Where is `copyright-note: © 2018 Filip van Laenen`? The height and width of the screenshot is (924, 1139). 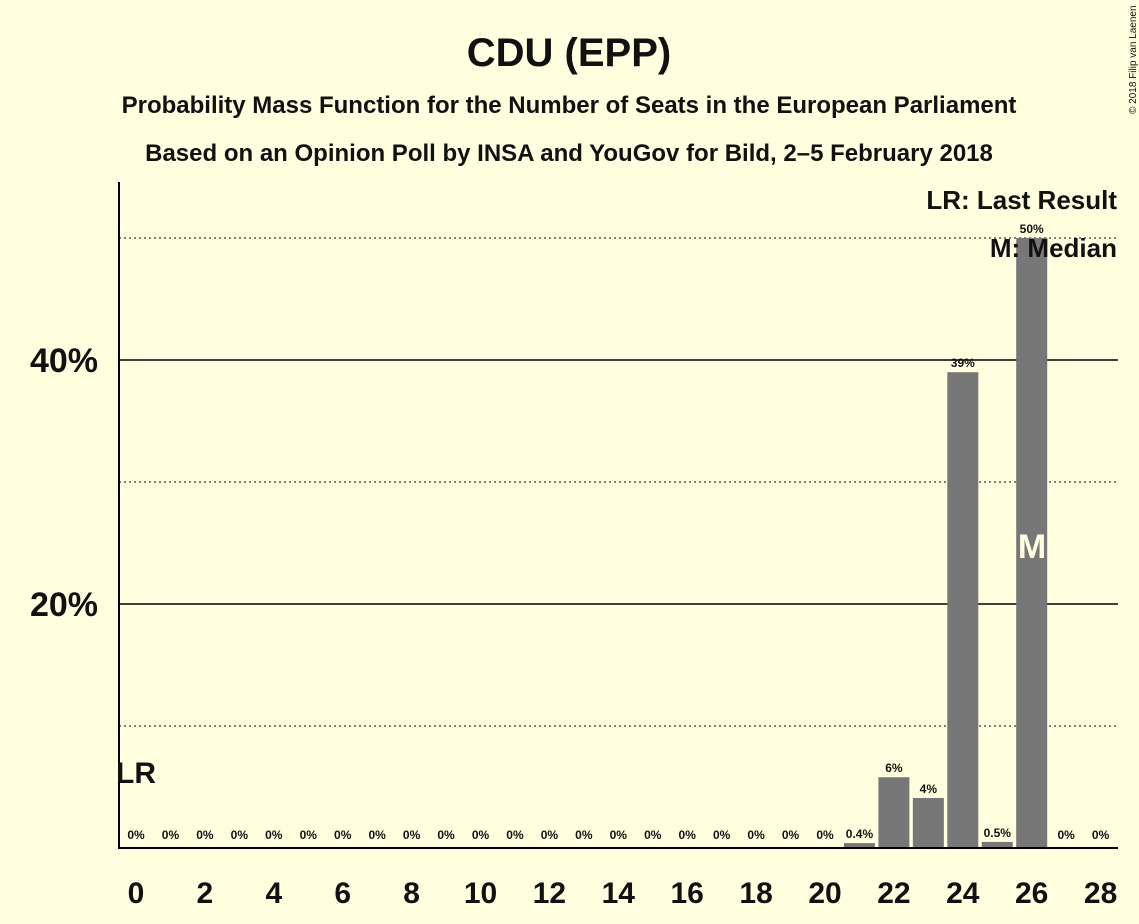 copyright-note: © 2018 Filip van Laenen is located at coordinates (1133, 59).